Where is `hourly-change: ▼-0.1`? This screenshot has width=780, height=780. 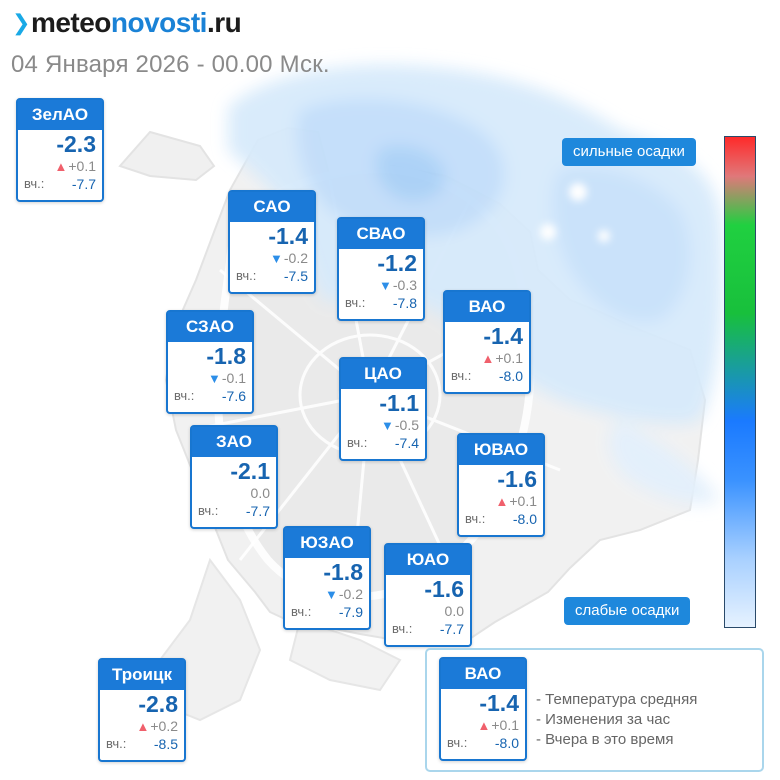 hourly-change: ▼-0.1 is located at coordinates (227, 378).